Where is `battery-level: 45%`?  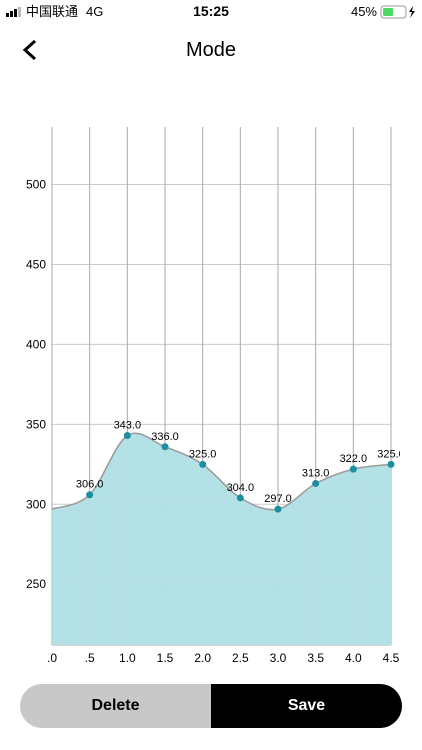
battery-level: 45% is located at coordinates (364, 11).